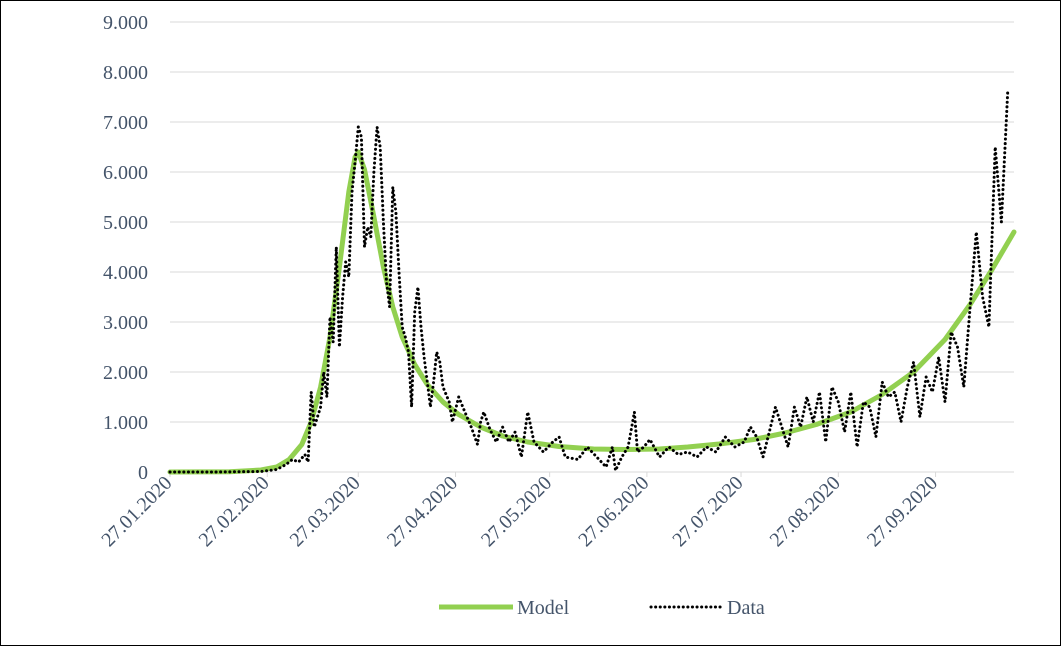  Describe the element at coordinates (613, 511) in the screenshot. I see `x-tick-label: 27.06.2020` at that location.